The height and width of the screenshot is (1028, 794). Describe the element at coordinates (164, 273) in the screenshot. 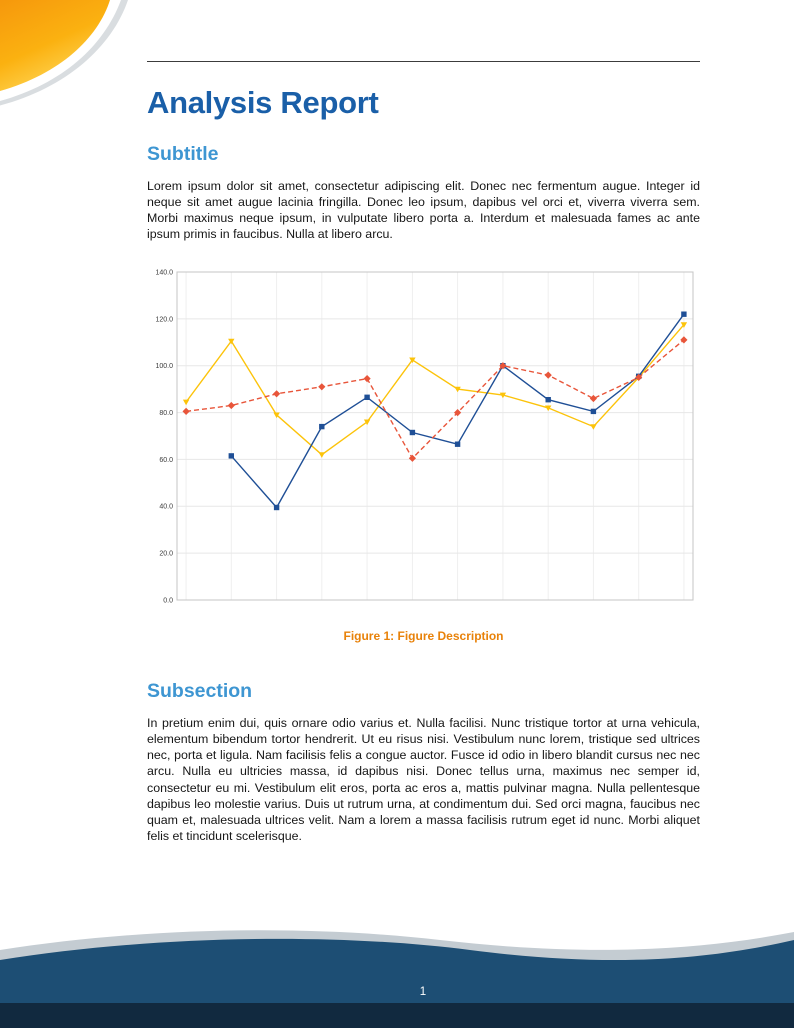

I see `svg-text: 140.0` at that location.